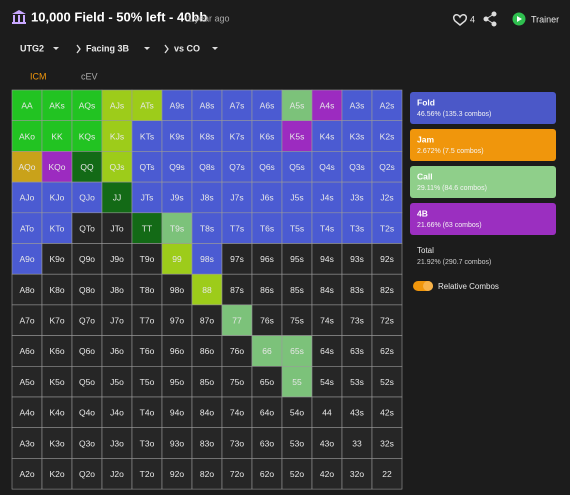 This screenshot has width=570, height=495. I want to click on trainer-button, so click(519, 19).